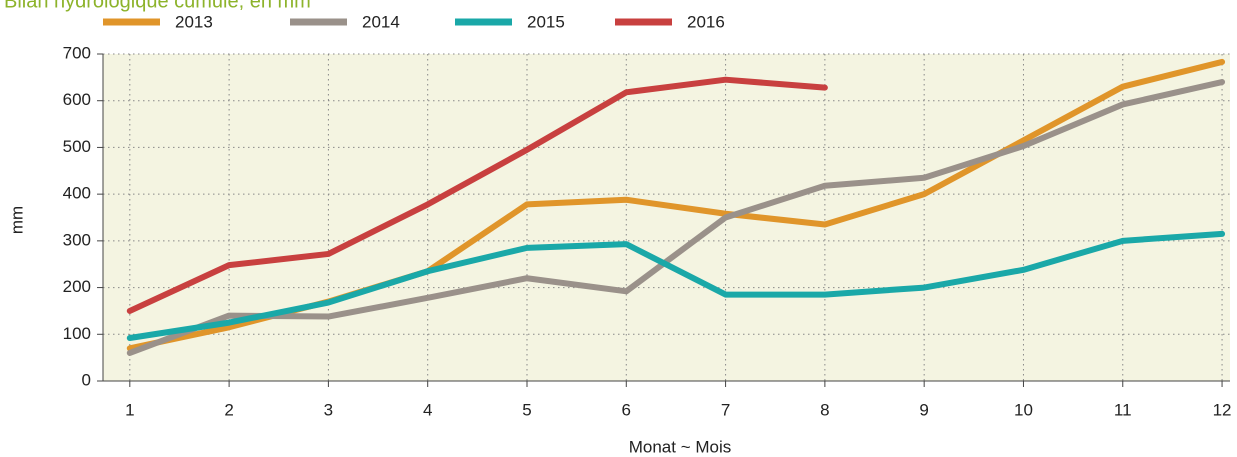 This screenshot has width=1237, height=457. I want to click on x-tick-label: 3, so click(328, 409).